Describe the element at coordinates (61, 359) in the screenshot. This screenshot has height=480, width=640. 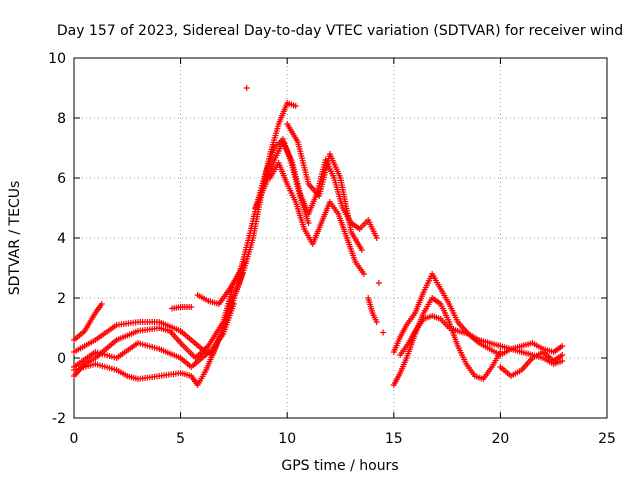
I see `y-tick-label: 0` at that location.